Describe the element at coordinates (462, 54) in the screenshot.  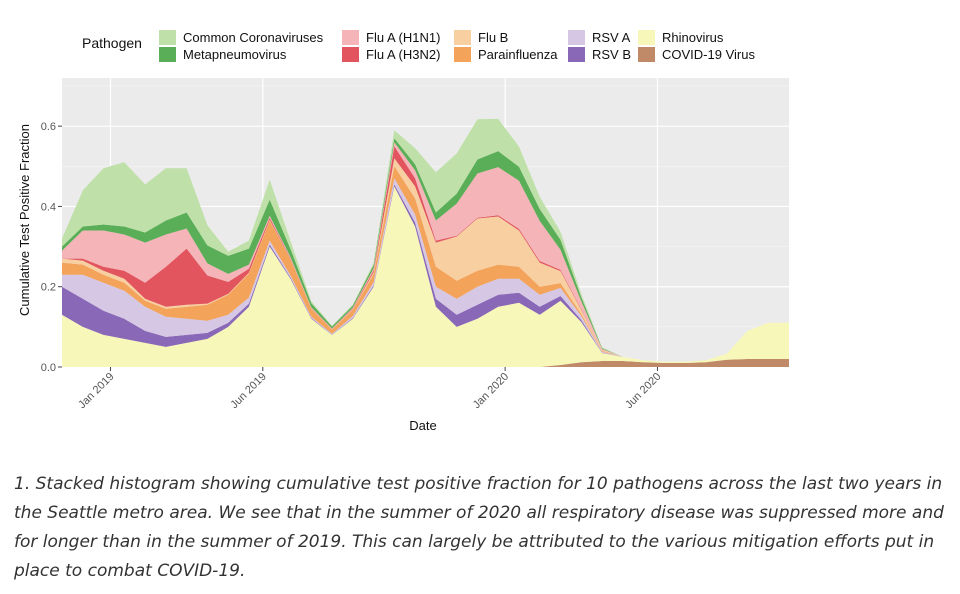
I see `legend-swatch-parainfluenza` at that location.